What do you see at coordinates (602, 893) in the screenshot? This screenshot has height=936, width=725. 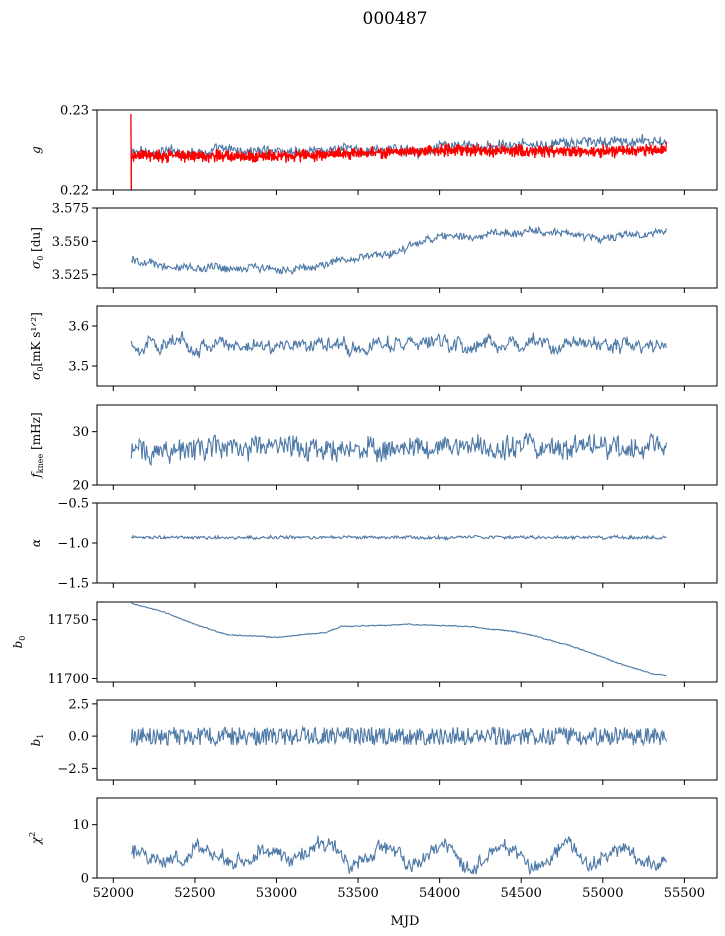 I see `x-tick-label: 55000` at bounding box center [602, 893].